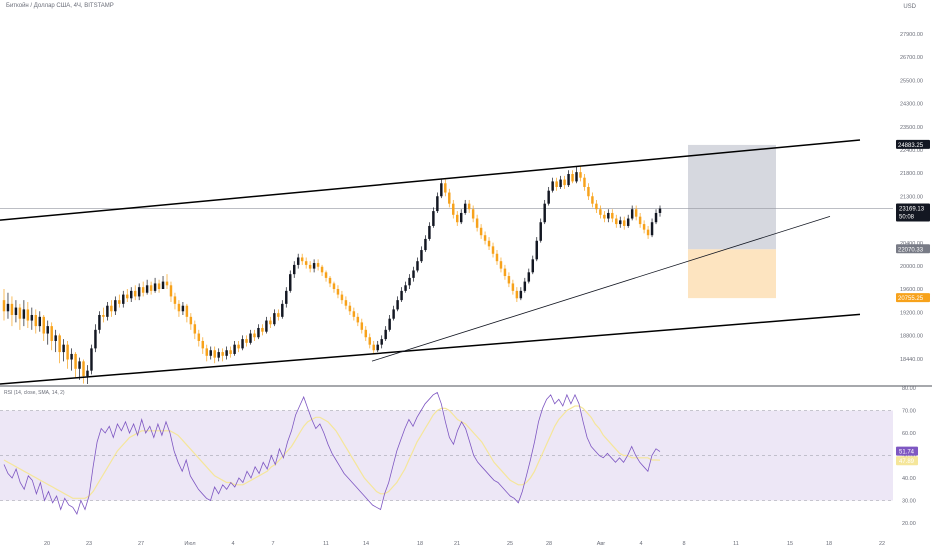 The image size is (932, 550). I want to click on symbol-title: Биткойн / Доллар США, 4Ч, BITSTAMP, so click(60, 6).